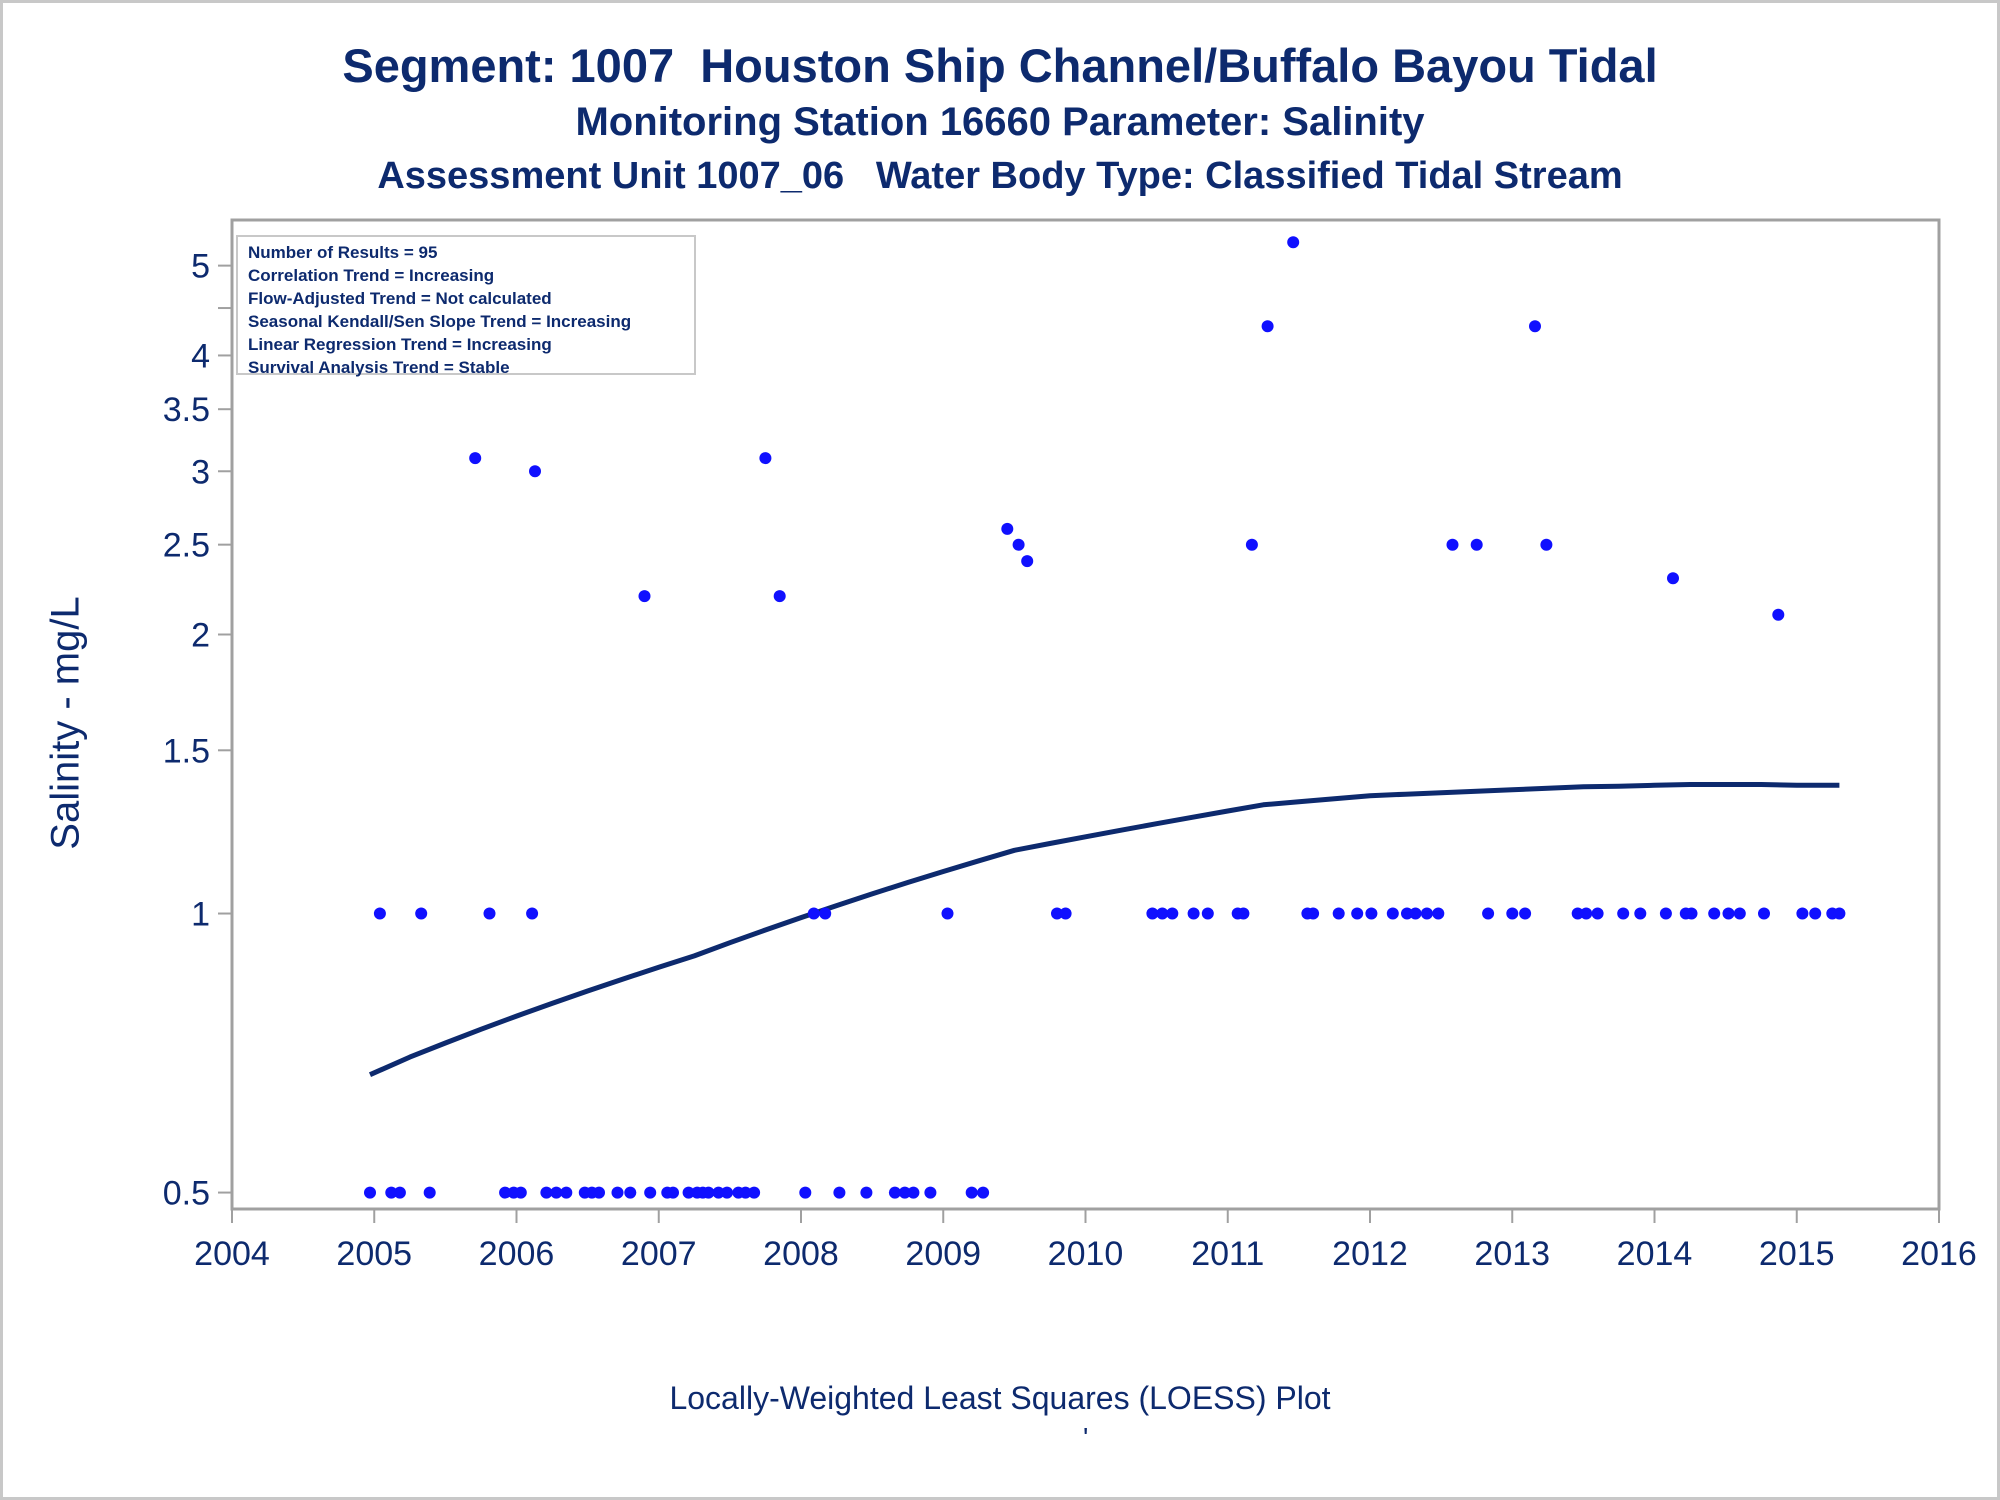  I want to click on loess-layer, so click(1104, 929).